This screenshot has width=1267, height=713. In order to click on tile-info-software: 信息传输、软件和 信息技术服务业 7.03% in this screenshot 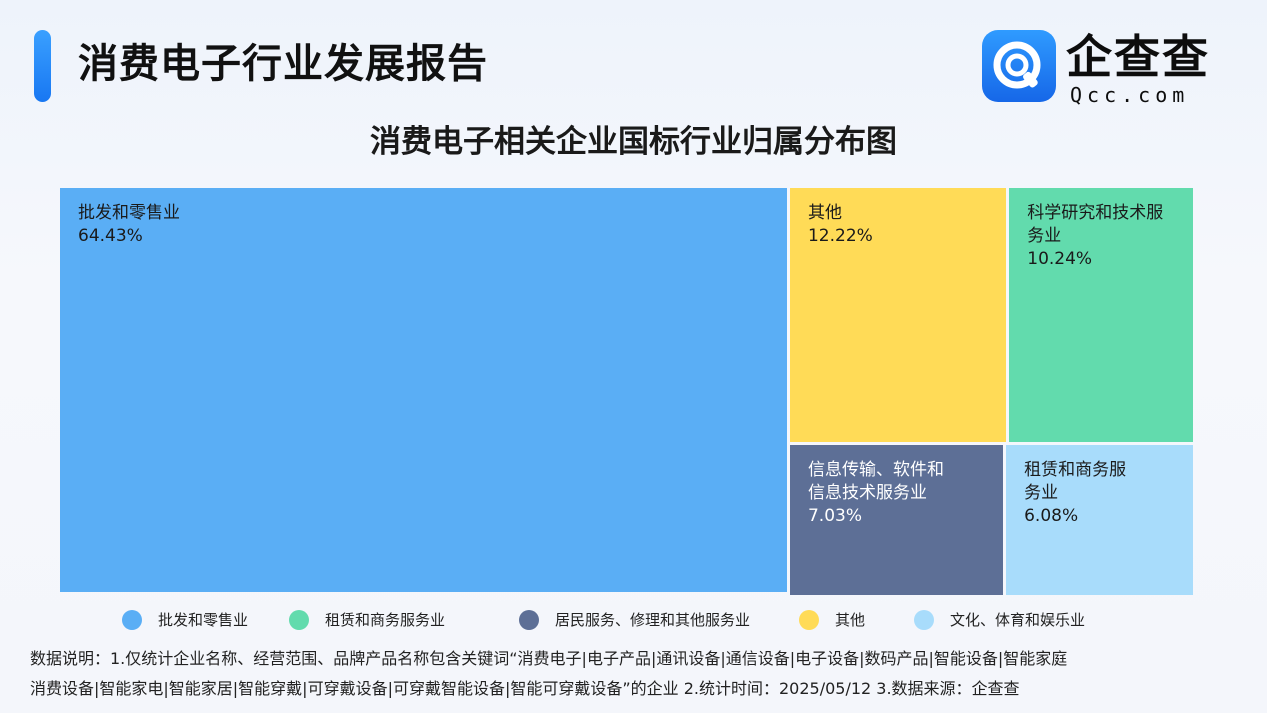, I will do `click(896, 519)`.